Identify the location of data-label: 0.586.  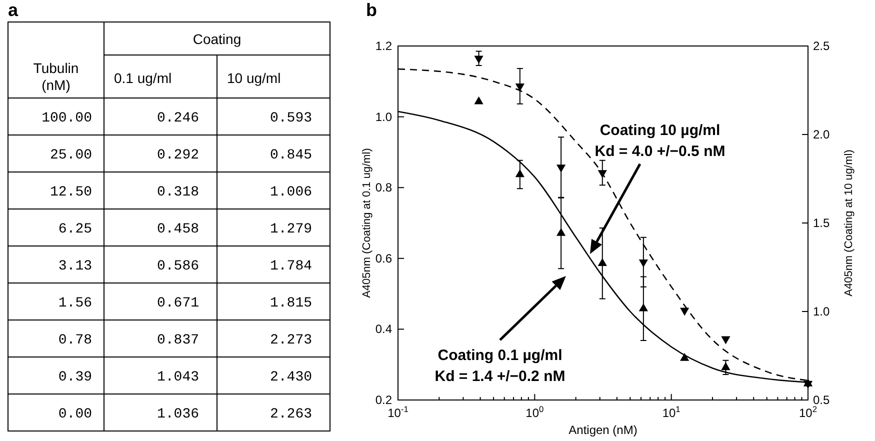
(177, 266).